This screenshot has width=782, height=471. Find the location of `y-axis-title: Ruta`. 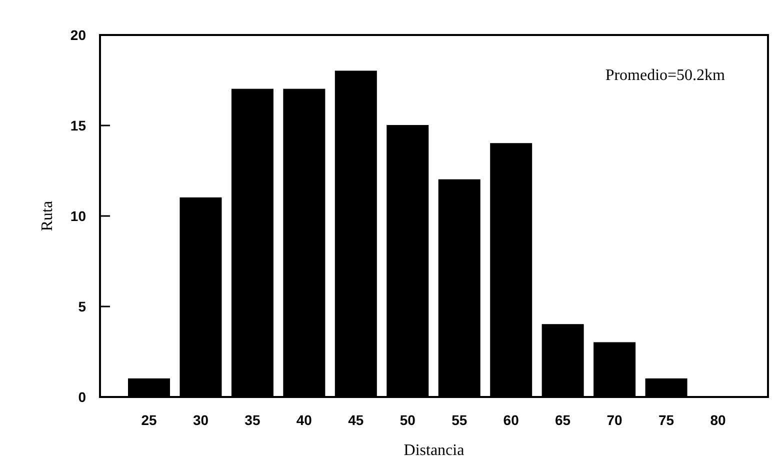

y-axis-title: Ruta is located at coordinates (47, 216).